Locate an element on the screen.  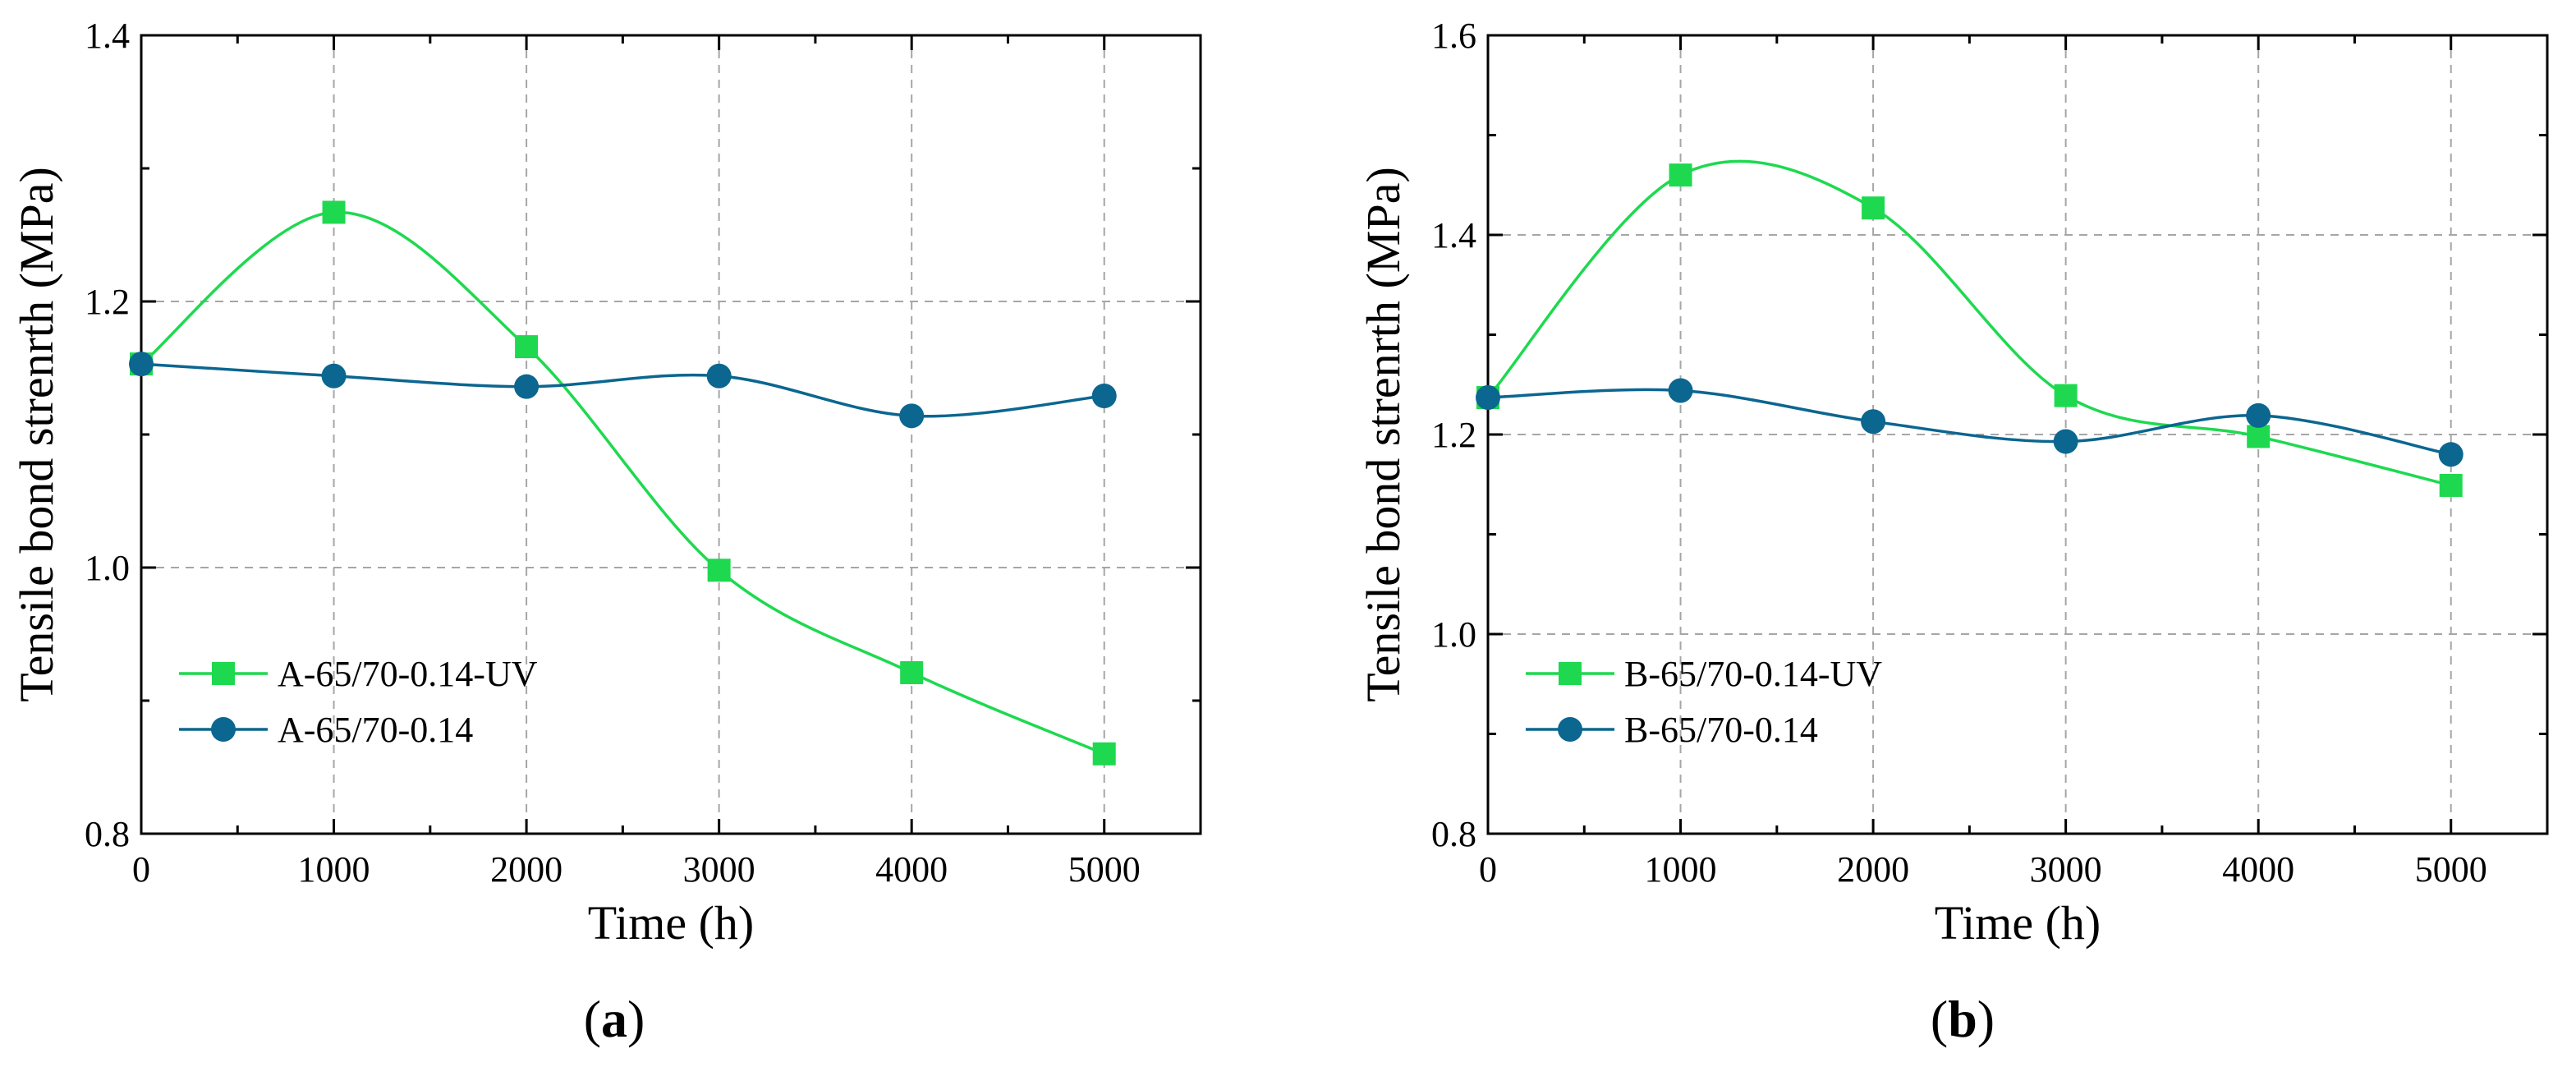
panel-label: (b) is located at coordinates (1963, 1019).